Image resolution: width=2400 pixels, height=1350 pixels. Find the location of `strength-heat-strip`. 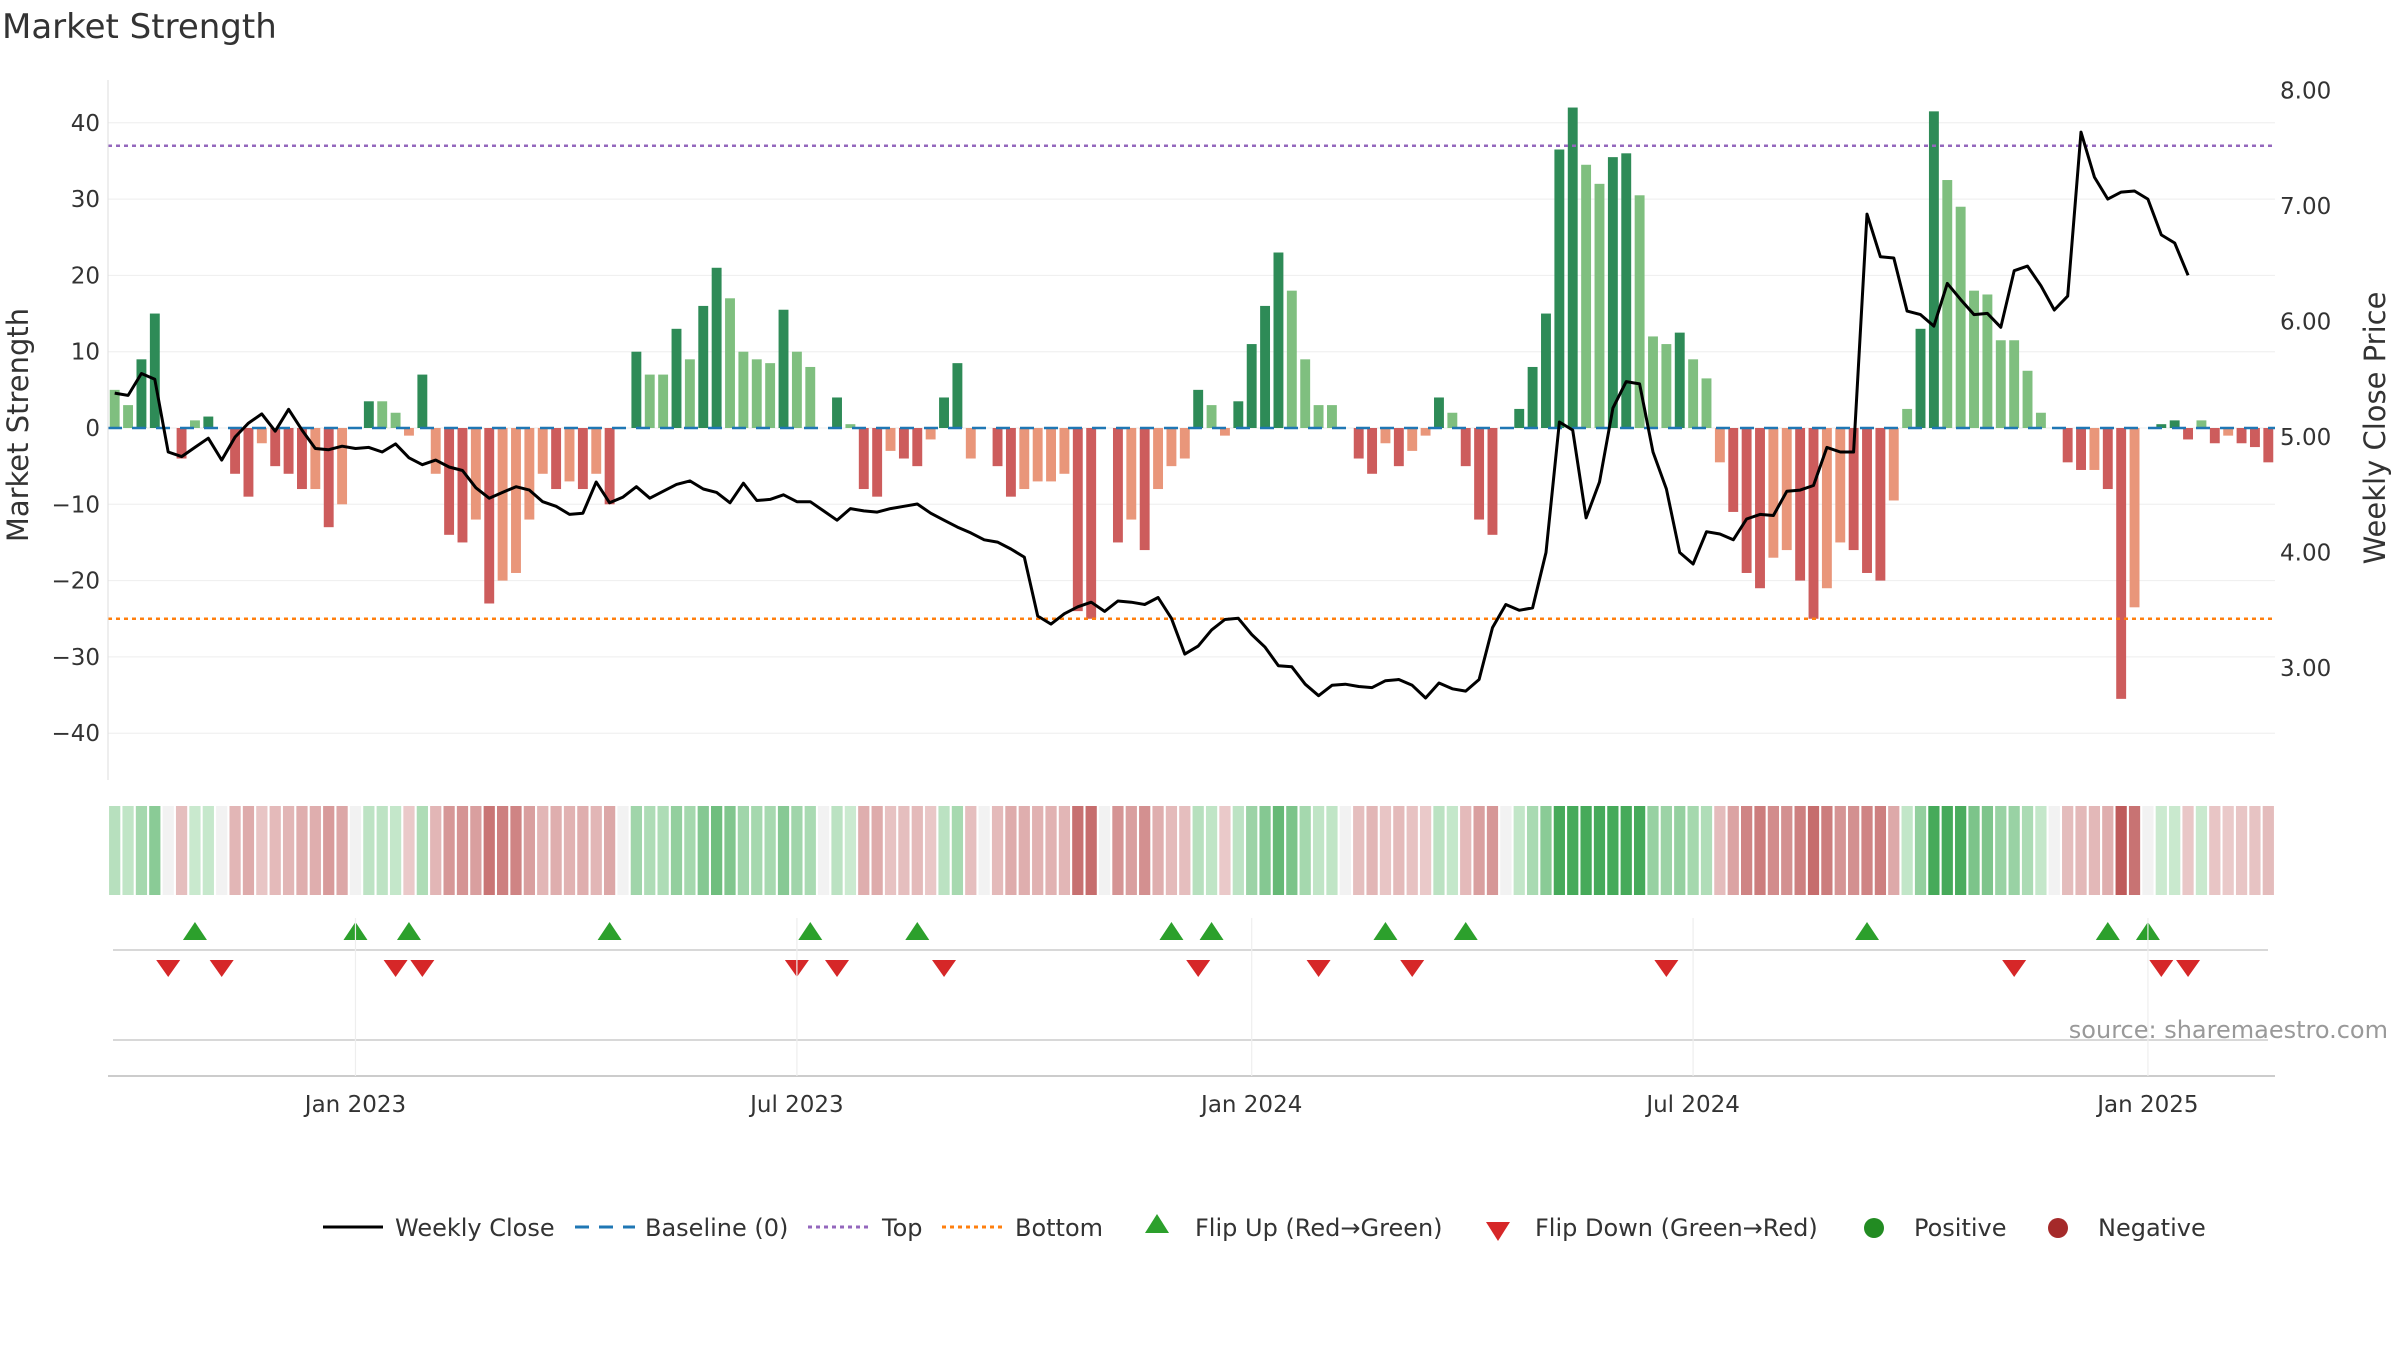

strength-heat-strip is located at coordinates (1191, 850).